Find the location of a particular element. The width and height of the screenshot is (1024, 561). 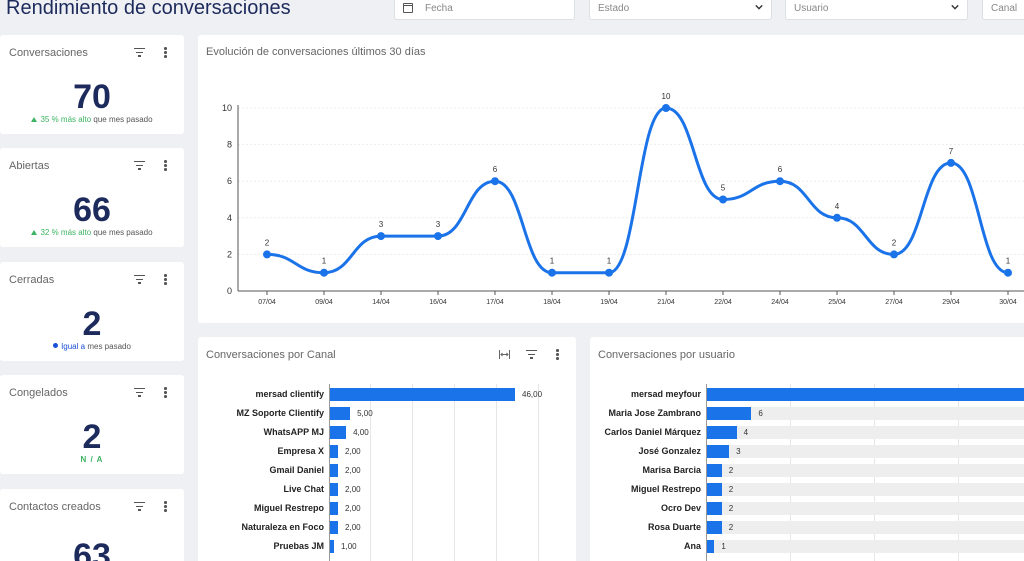

channel-chart-title: Conversaciones por Canal is located at coordinates (271, 355).